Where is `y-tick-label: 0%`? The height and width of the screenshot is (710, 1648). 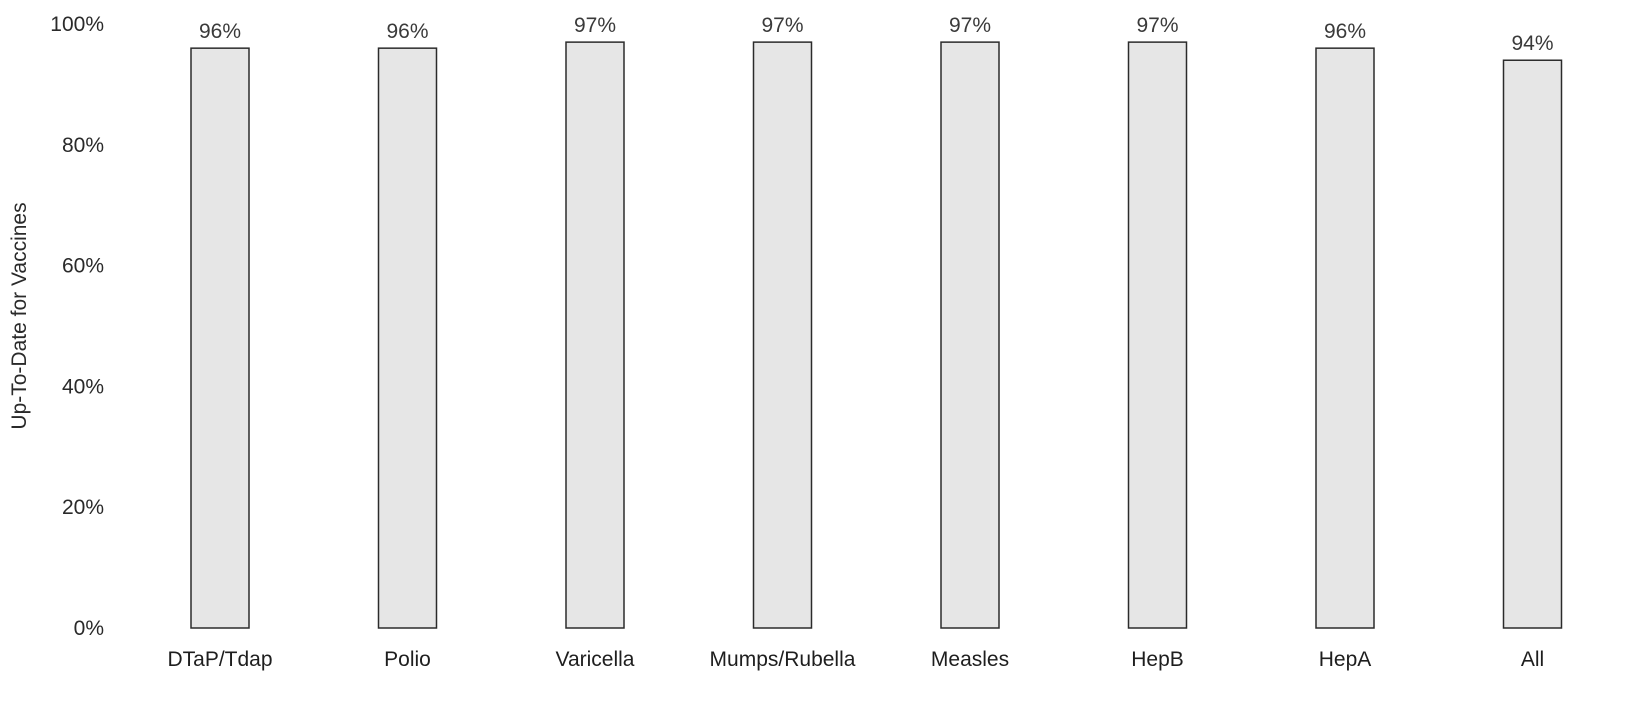 y-tick-label: 0% is located at coordinates (89, 628).